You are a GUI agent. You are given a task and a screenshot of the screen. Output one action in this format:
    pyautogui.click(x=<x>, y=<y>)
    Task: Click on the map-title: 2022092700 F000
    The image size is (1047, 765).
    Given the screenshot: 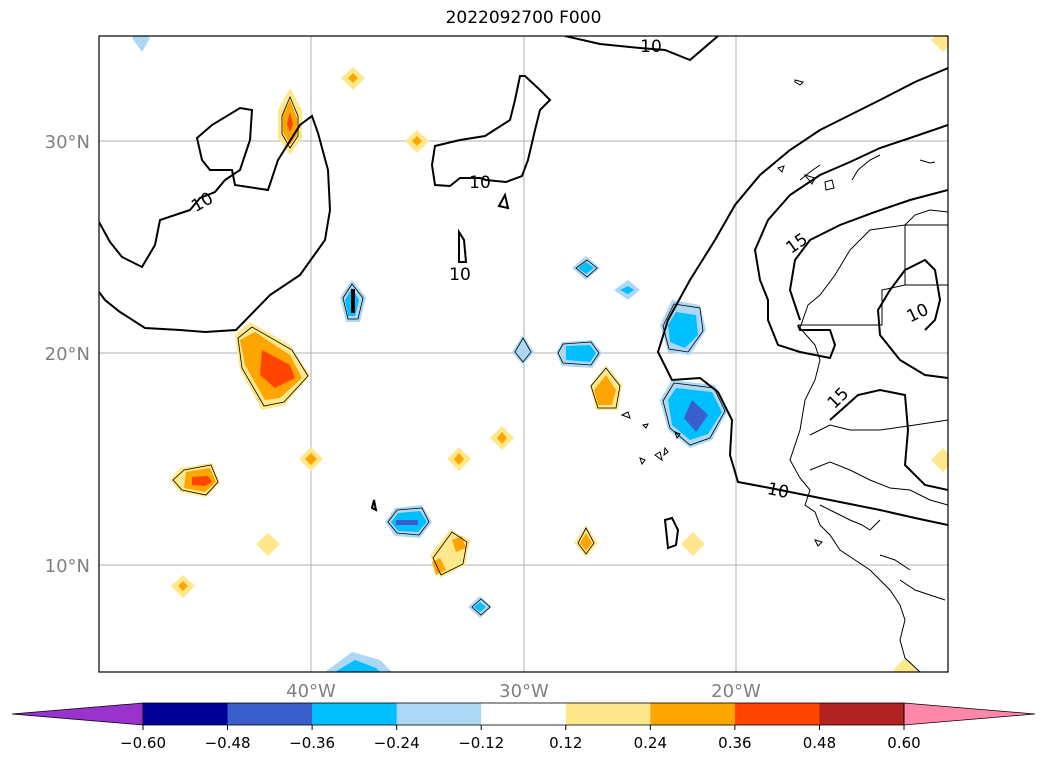 What is the action you would take?
    pyautogui.click(x=523, y=18)
    